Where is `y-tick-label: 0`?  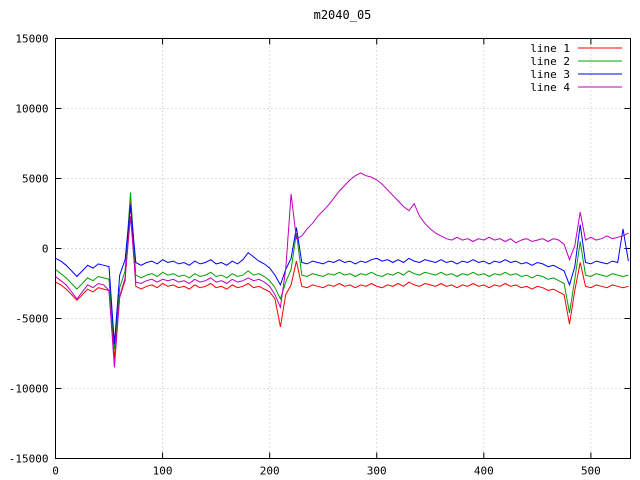 y-tick-label: 0 is located at coordinates (45, 249).